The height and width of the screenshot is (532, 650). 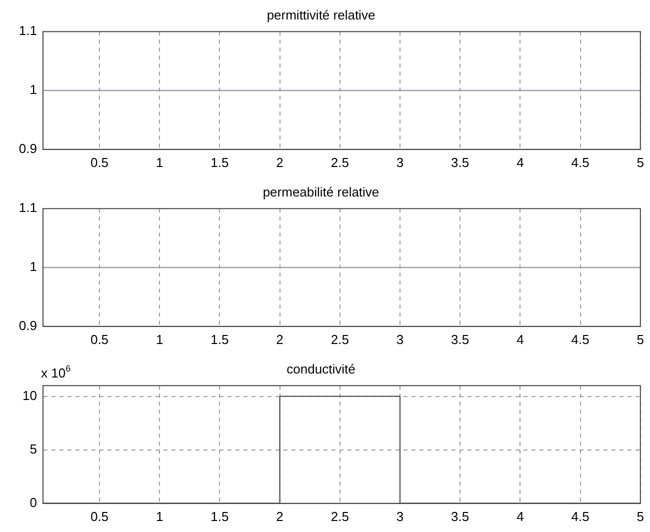 What do you see at coordinates (33, 502) in the screenshot?
I see `y-tick-label: 0` at bounding box center [33, 502].